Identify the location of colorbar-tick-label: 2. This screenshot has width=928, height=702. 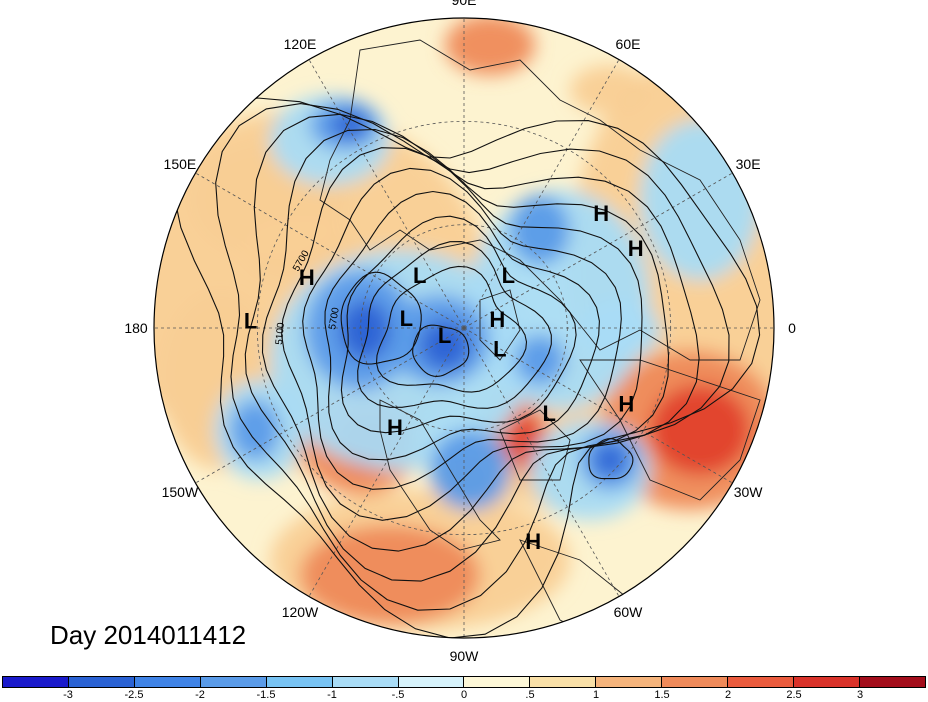
(728, 695).